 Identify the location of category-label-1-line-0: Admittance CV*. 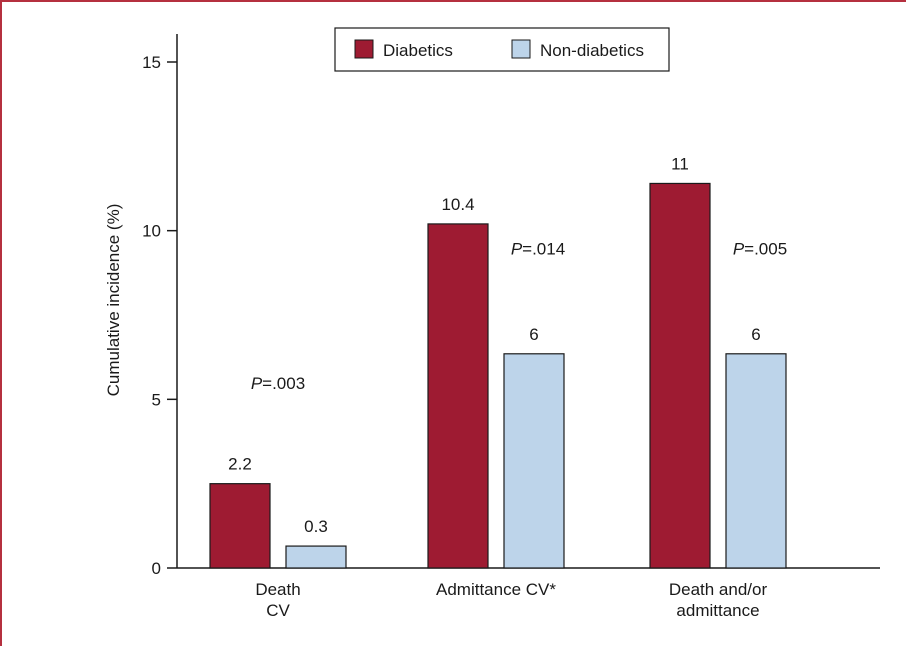
(496, 589).